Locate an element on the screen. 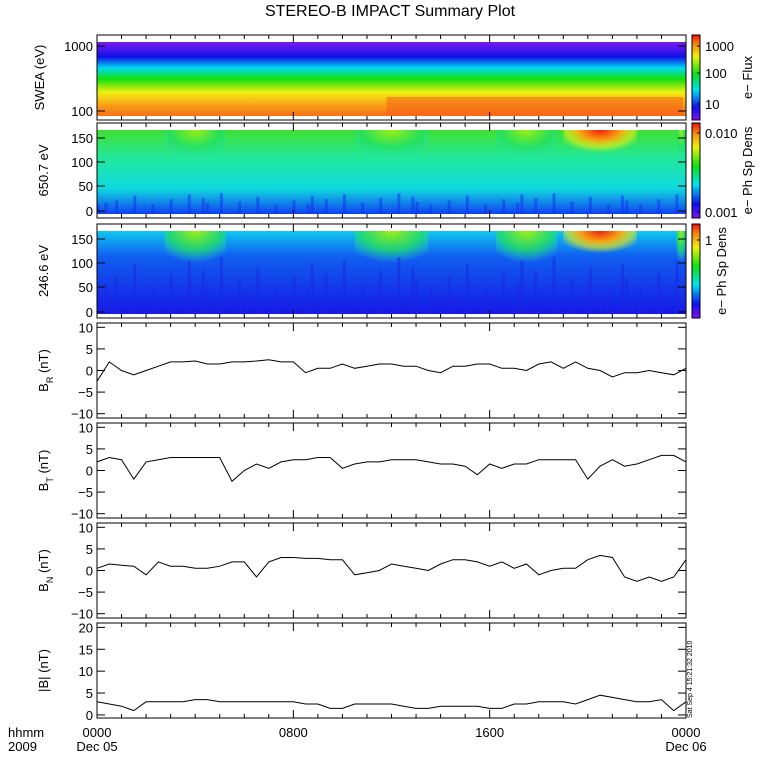 The width and height of the screenshot is (780, 780). y-tick-label: 150 is located at coordinates (82, 239).